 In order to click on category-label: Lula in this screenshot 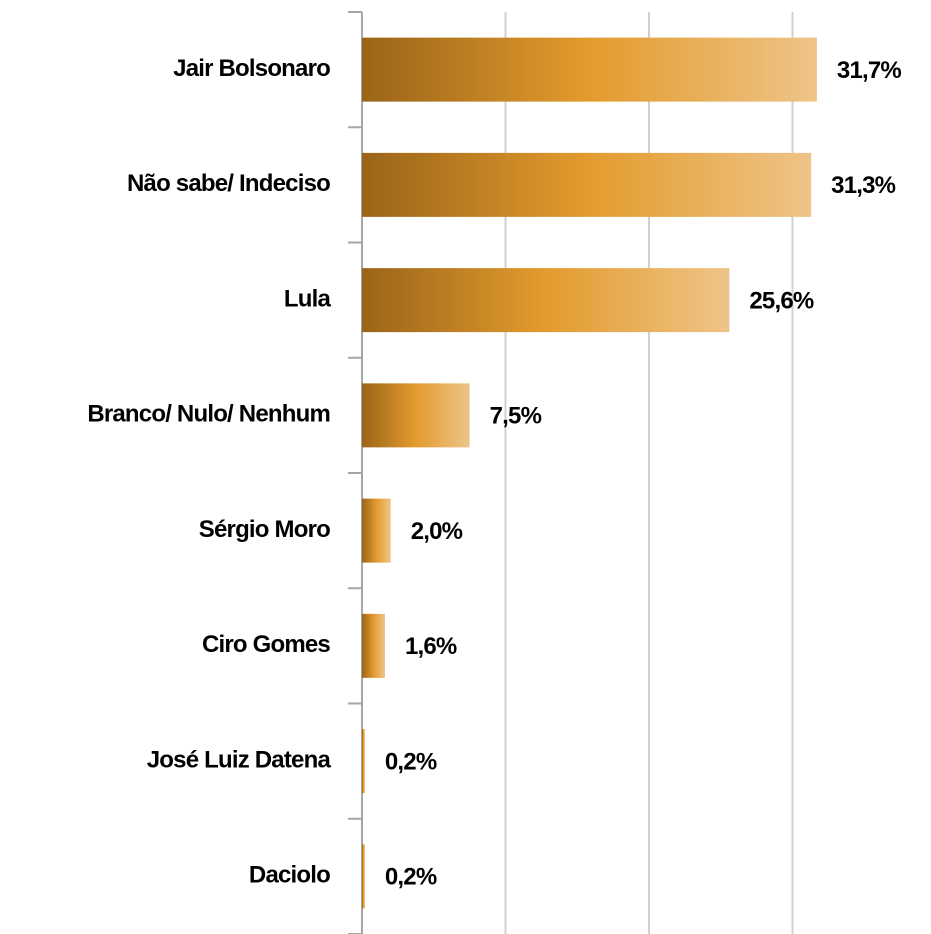, I will do `click(308, 298)`.